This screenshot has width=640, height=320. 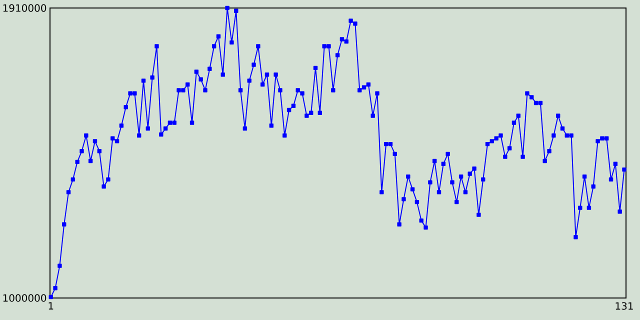 What do you see at coordinates (24, 8) in the screenshot?
I see `y-tick-label: 1910000` at bounding box center [24, 8].